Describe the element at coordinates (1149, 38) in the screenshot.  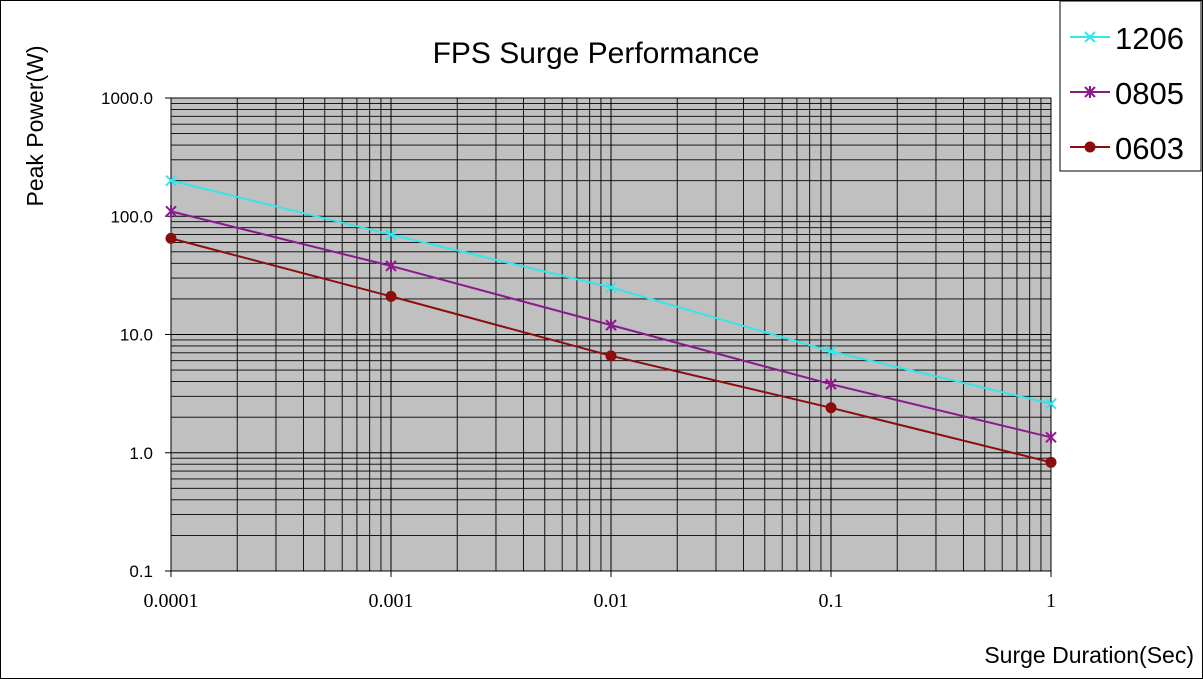
I see `legend-label: 1206` at that location.